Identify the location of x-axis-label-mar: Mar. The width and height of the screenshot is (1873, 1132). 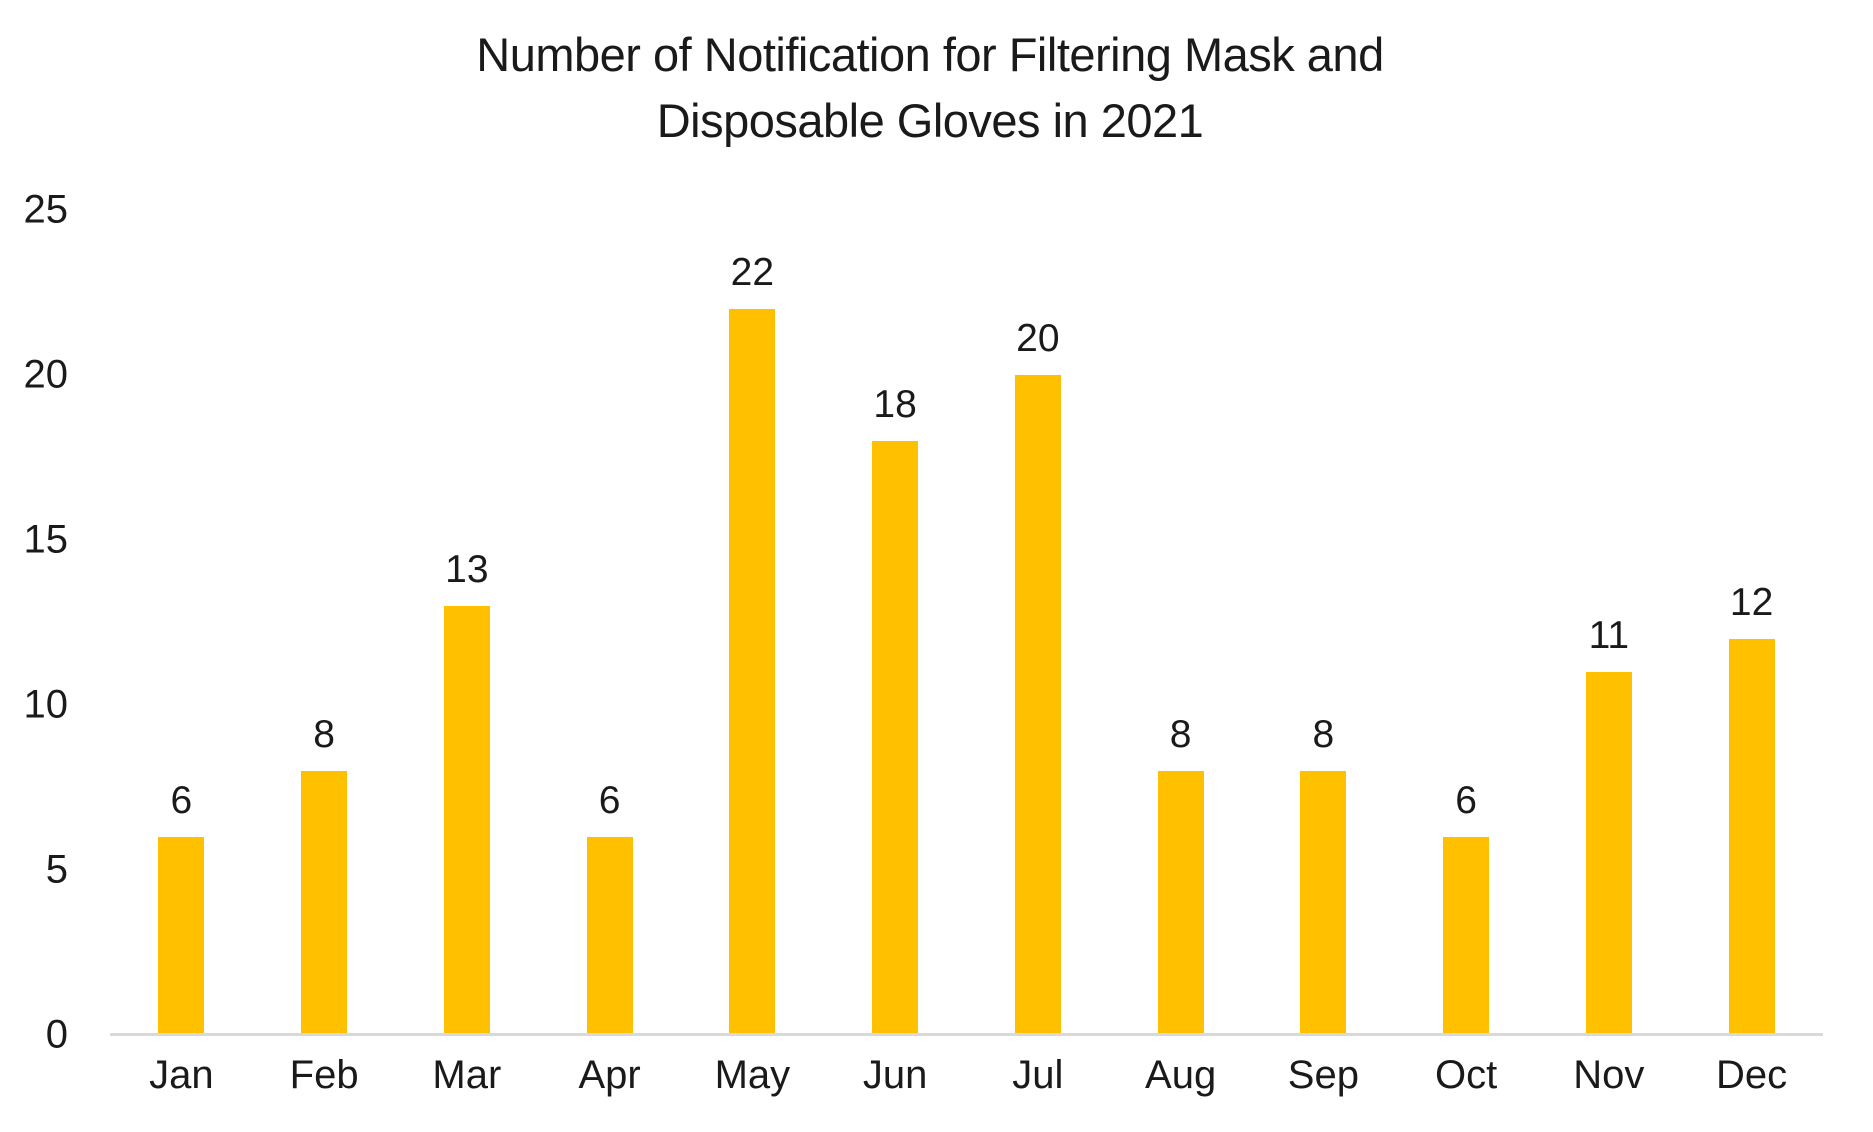
(467, 1075).